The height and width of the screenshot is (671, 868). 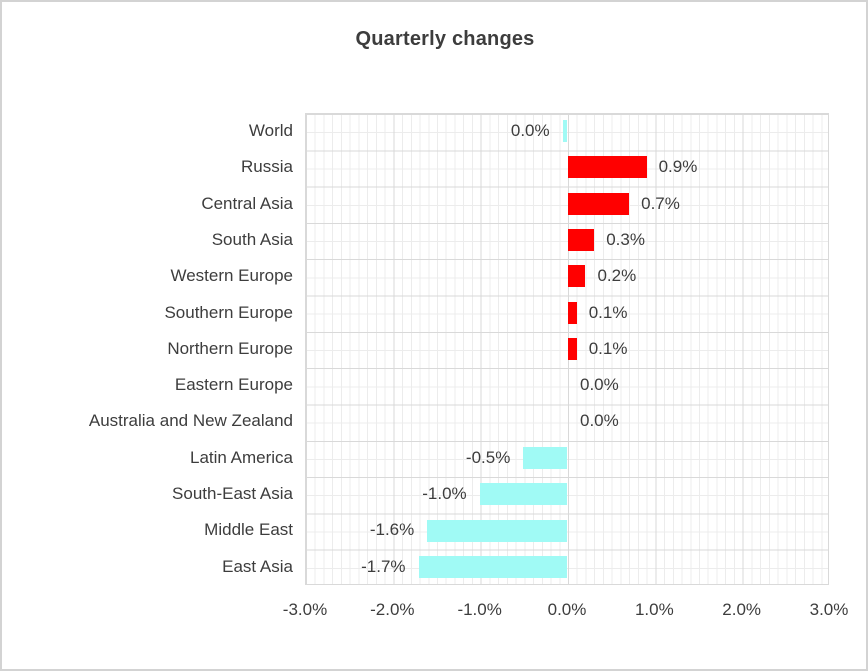 What do you see at coordinates (190, 421) in the screenshot?
I see `category-label: Australia and New Zealand` at bounding box center [190, 421].